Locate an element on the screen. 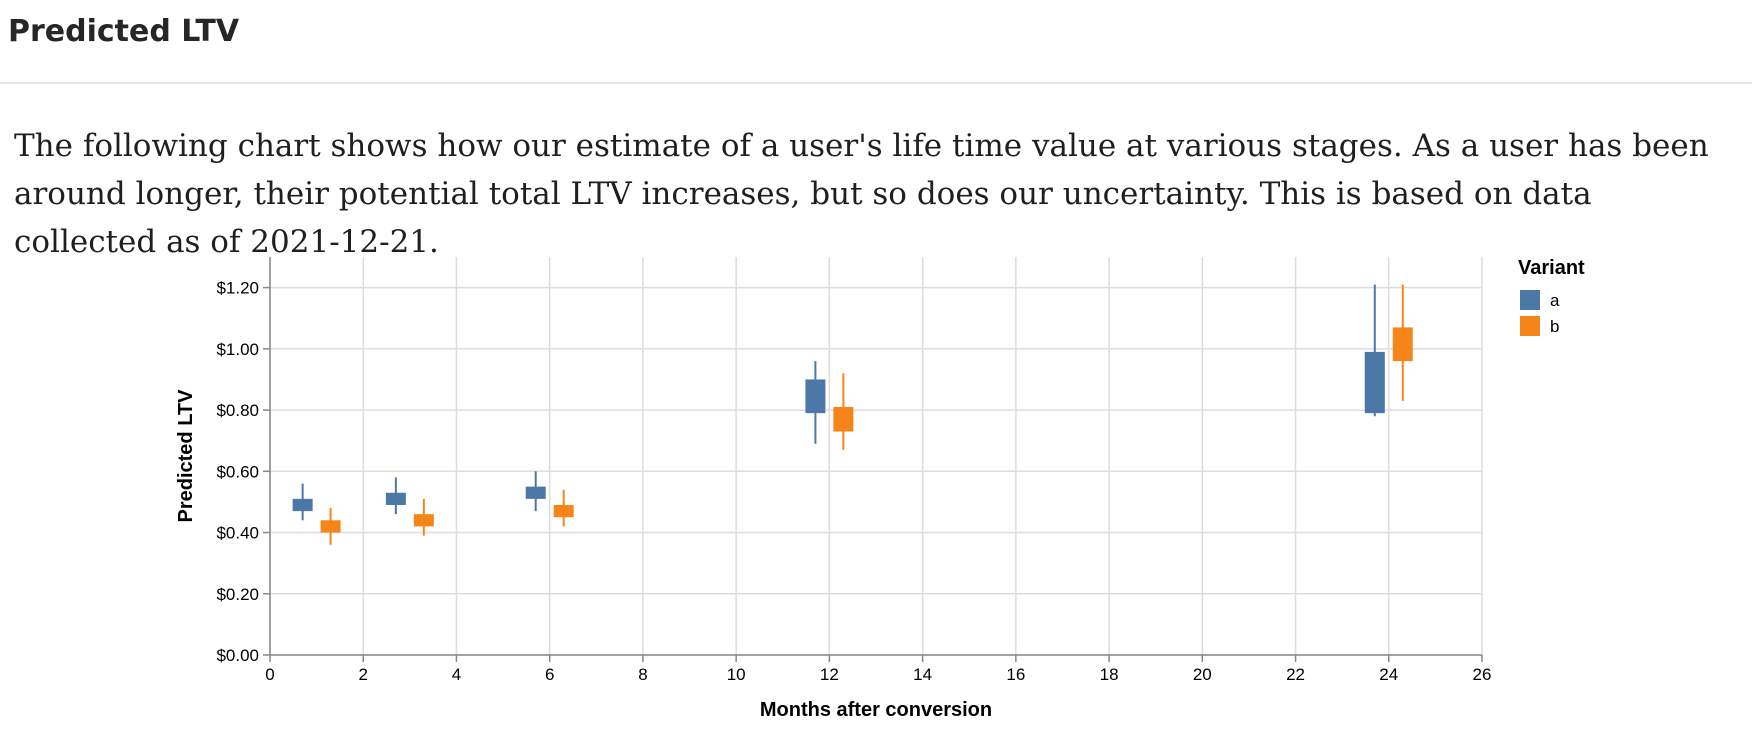 Image resolution: width=1752 pixels, height=750 pixels. x-axis-title: Months after conversion is located at coordinates (876, 710).